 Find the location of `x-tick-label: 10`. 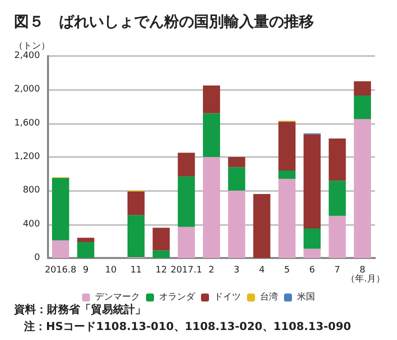

x-tick-label: 10 is located at coordinates (111, 271).